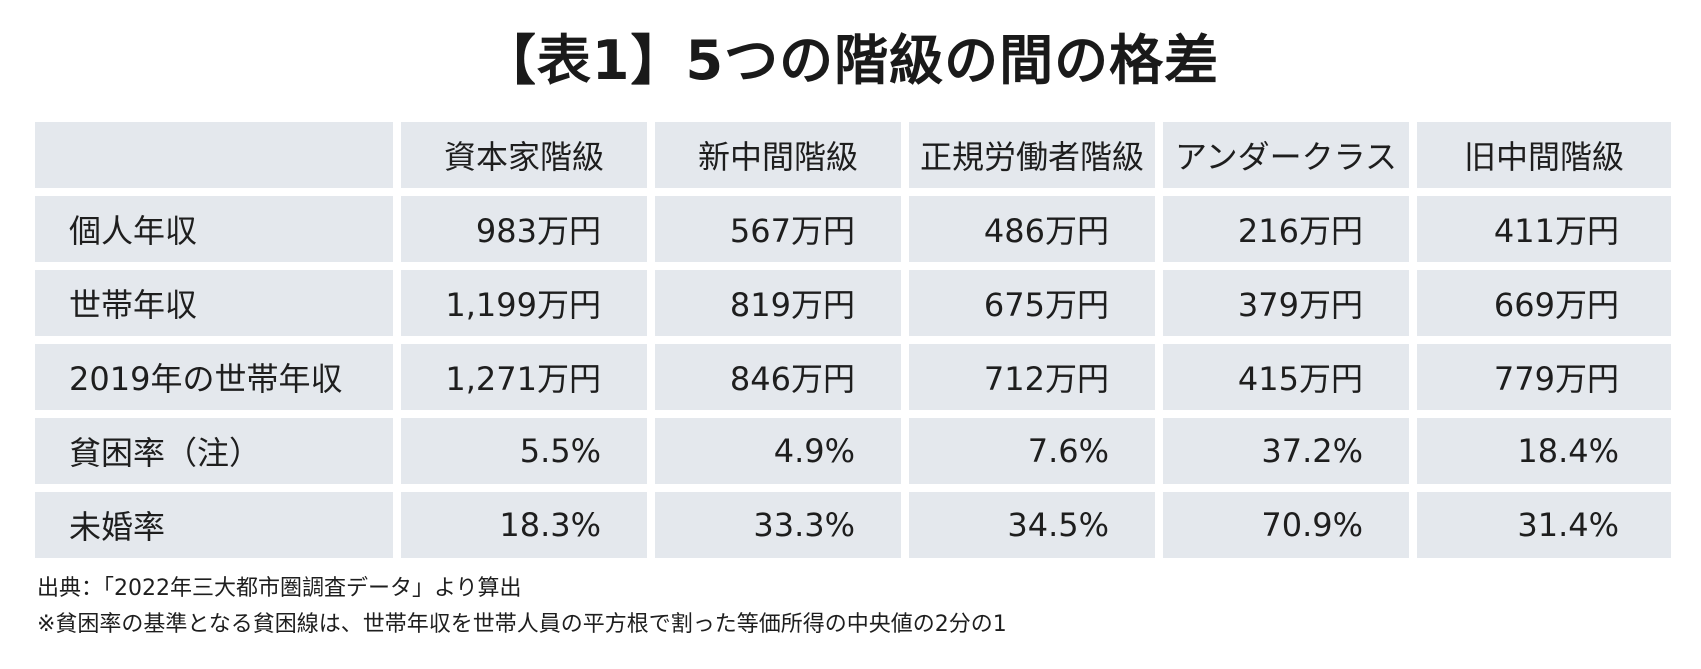 The width and height of the screenshot is (1701, 669). I want to click on table-cell: 34.5%, so click(1032, 525).